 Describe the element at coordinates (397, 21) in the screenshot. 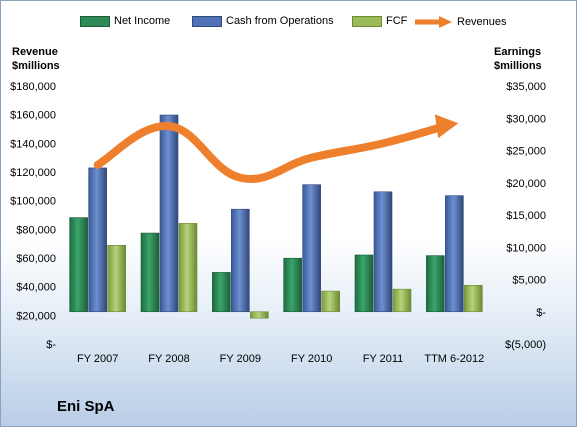

I see `legend-label-fcf: FCF` at that location.